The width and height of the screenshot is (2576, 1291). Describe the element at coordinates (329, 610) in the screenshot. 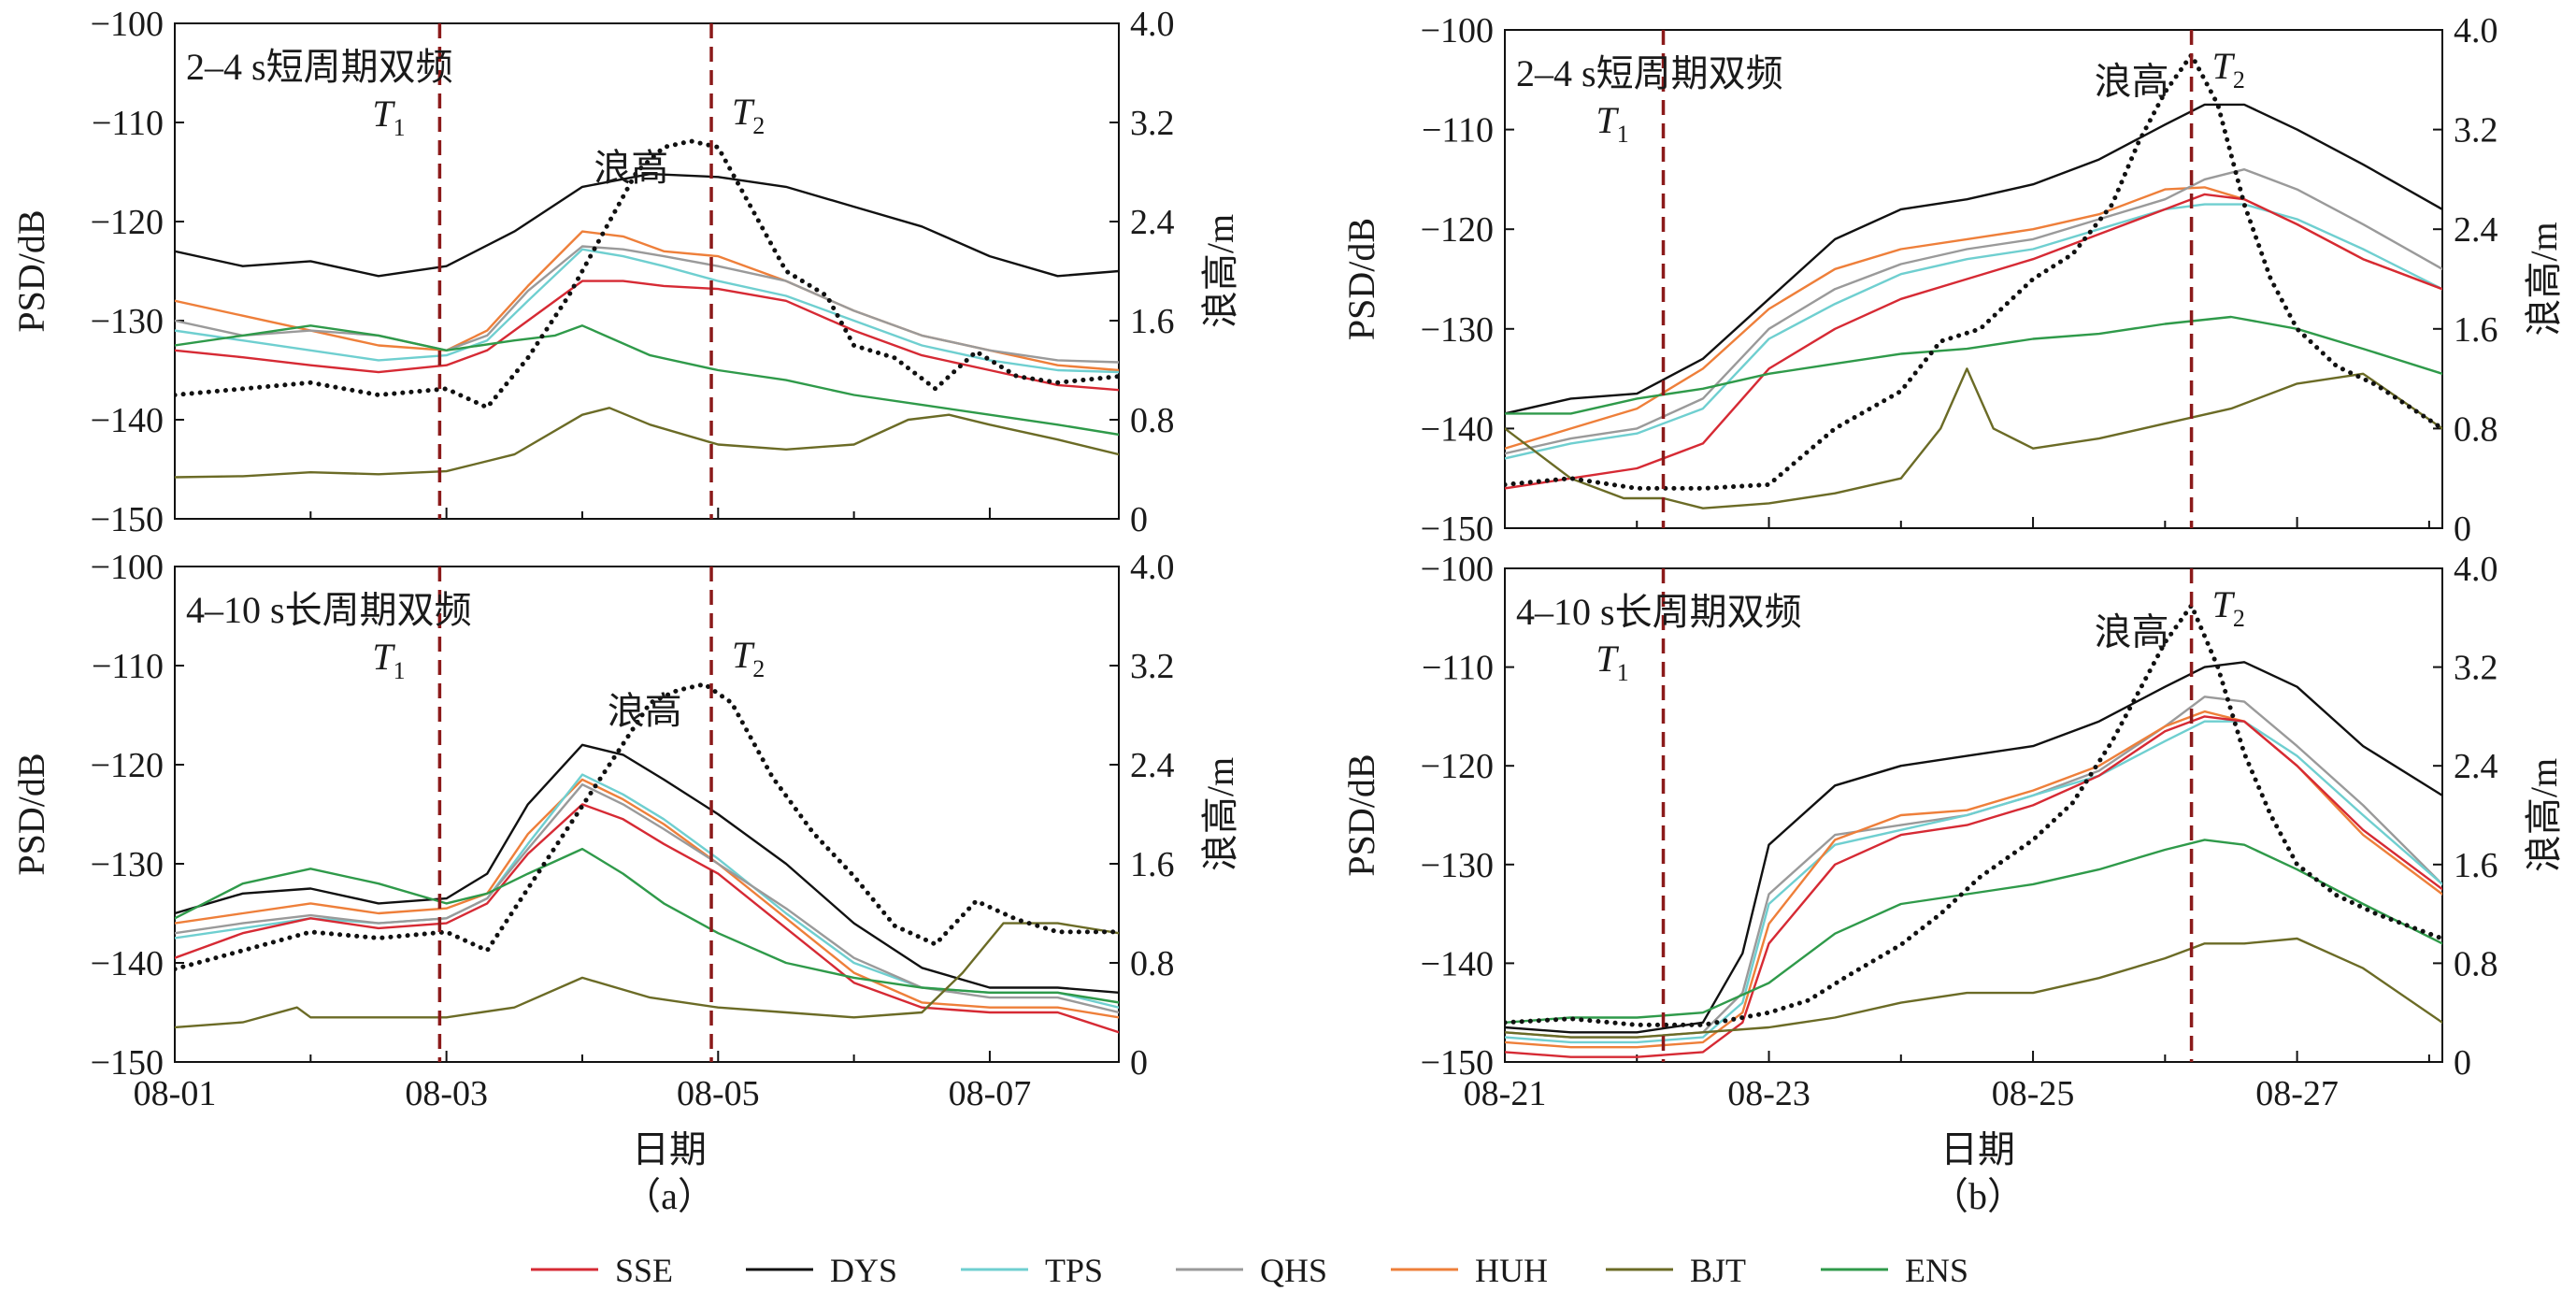

I see `panel-title: 4–10 s长周期双频` at that location.